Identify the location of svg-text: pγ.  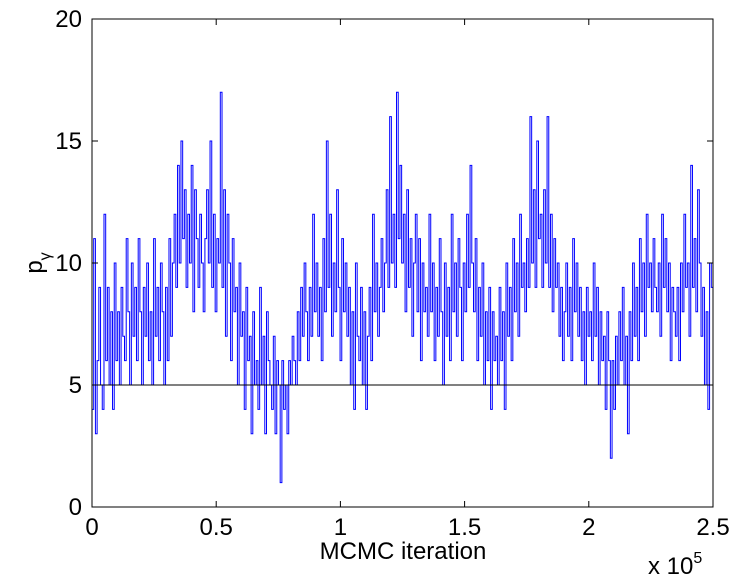
(37, 262).